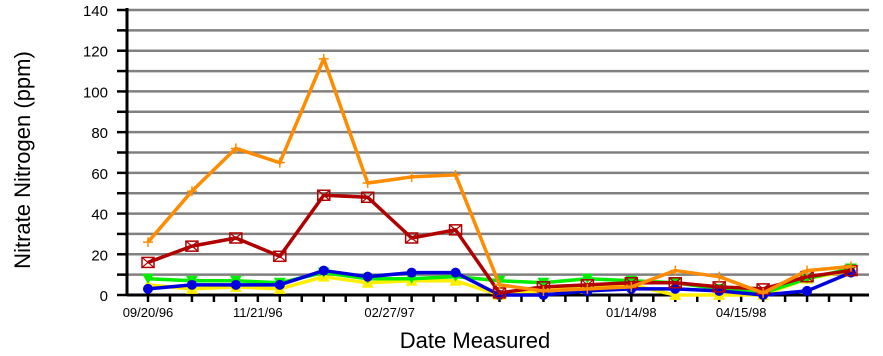 Image resolution: width=883 pixels, height=356 pixels. What do you see at coordinates (148, 312) in the screenshot?
I see `x-tick-label: 09/20/96` at bounding box center [148, 312].